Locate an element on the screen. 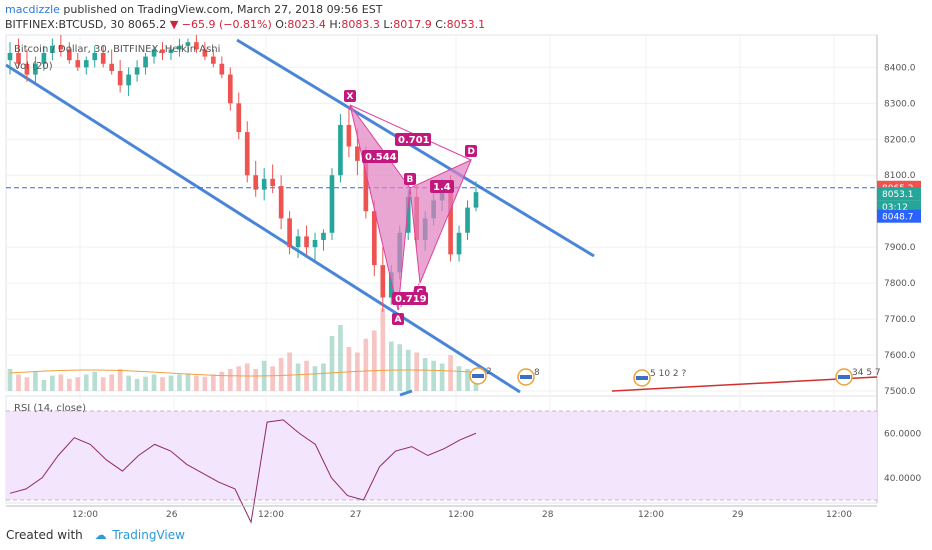 Image resolution: width=932 pixels, height=550 pixels. pattern-triangle-bcd is located at coordinates (440, 221).